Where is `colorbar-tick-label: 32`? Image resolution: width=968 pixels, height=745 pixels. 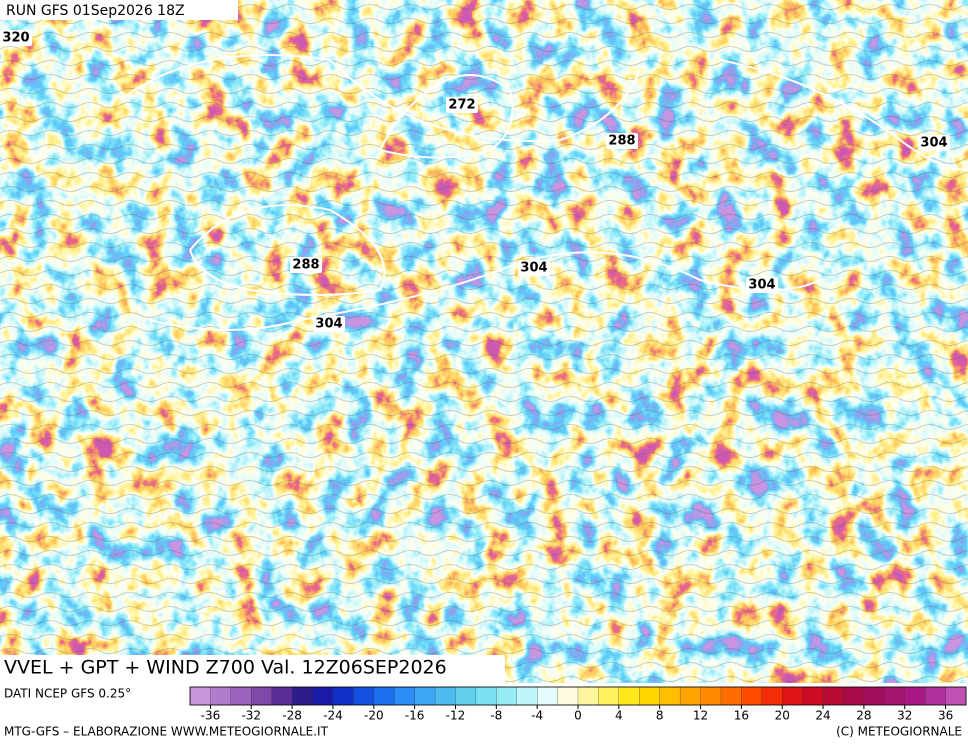 colorbar-tick-label: 32 is located at coordinates (904, 716).